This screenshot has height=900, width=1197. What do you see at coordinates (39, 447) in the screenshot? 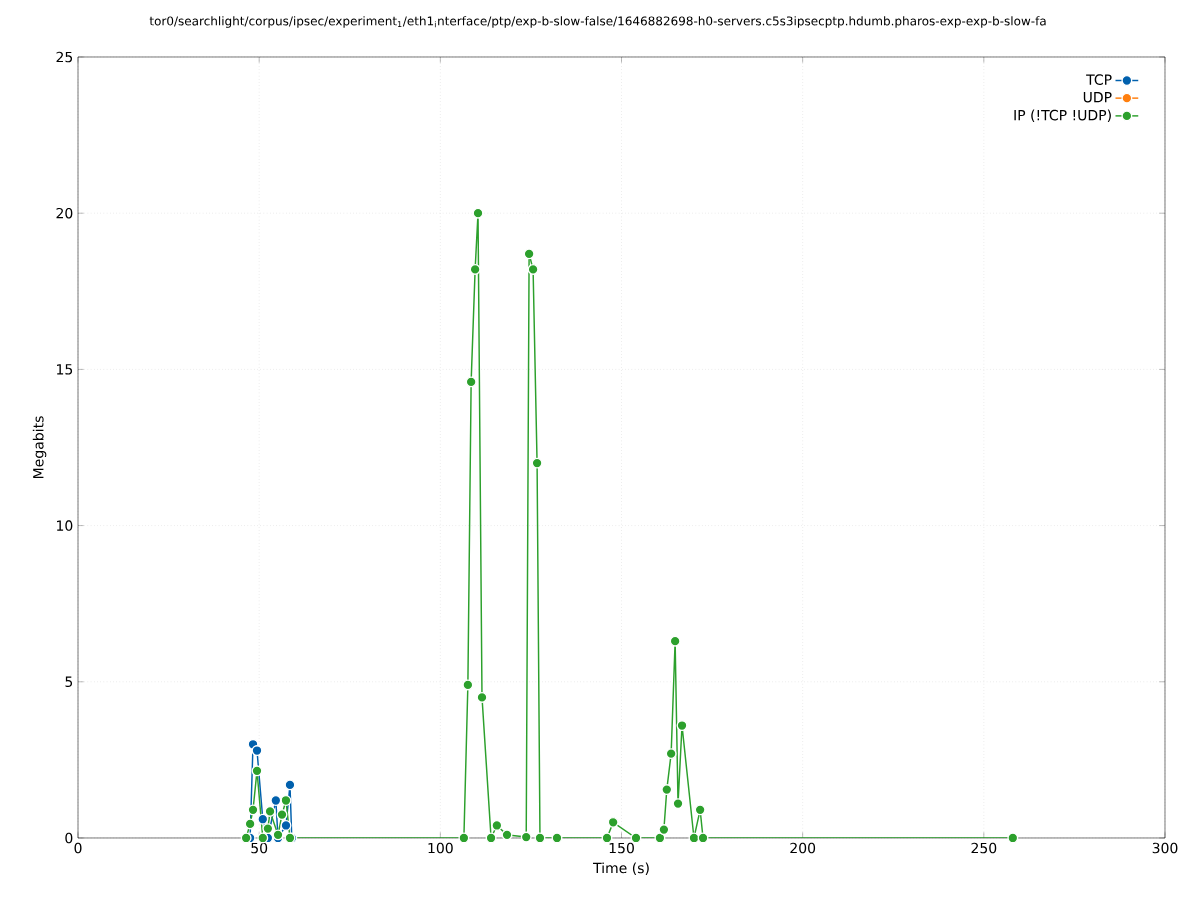
I see `y-axis-title: Megabits` at bounding box center [39, 447].